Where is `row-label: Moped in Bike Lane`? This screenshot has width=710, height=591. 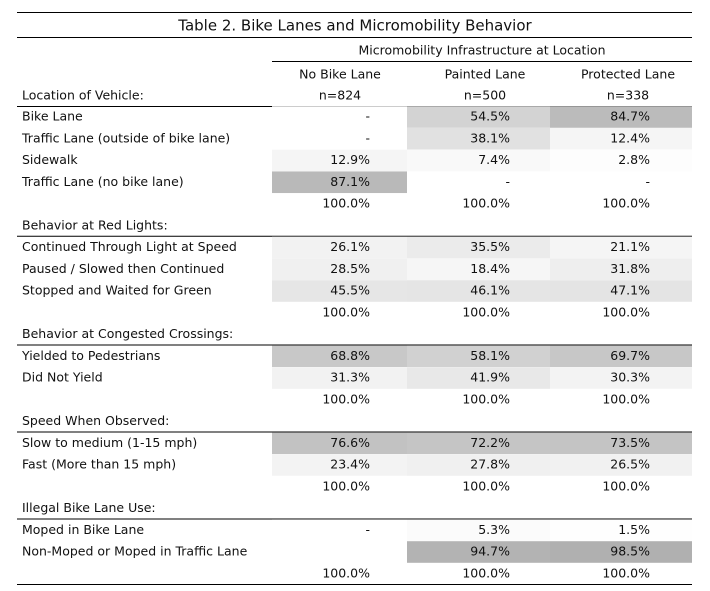
row-label: Moped in Bike Lane is located at coordinates (83, 529).